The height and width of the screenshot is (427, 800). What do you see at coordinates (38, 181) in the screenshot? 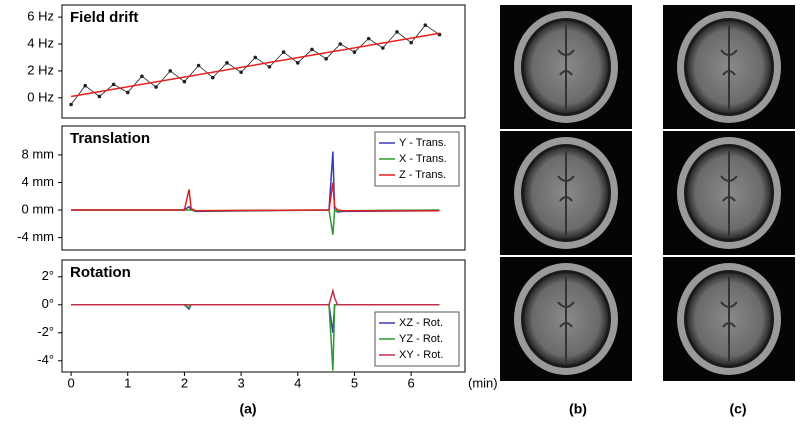
I see `y-tick-label: 4 mm` at bounding box center [38, 181].